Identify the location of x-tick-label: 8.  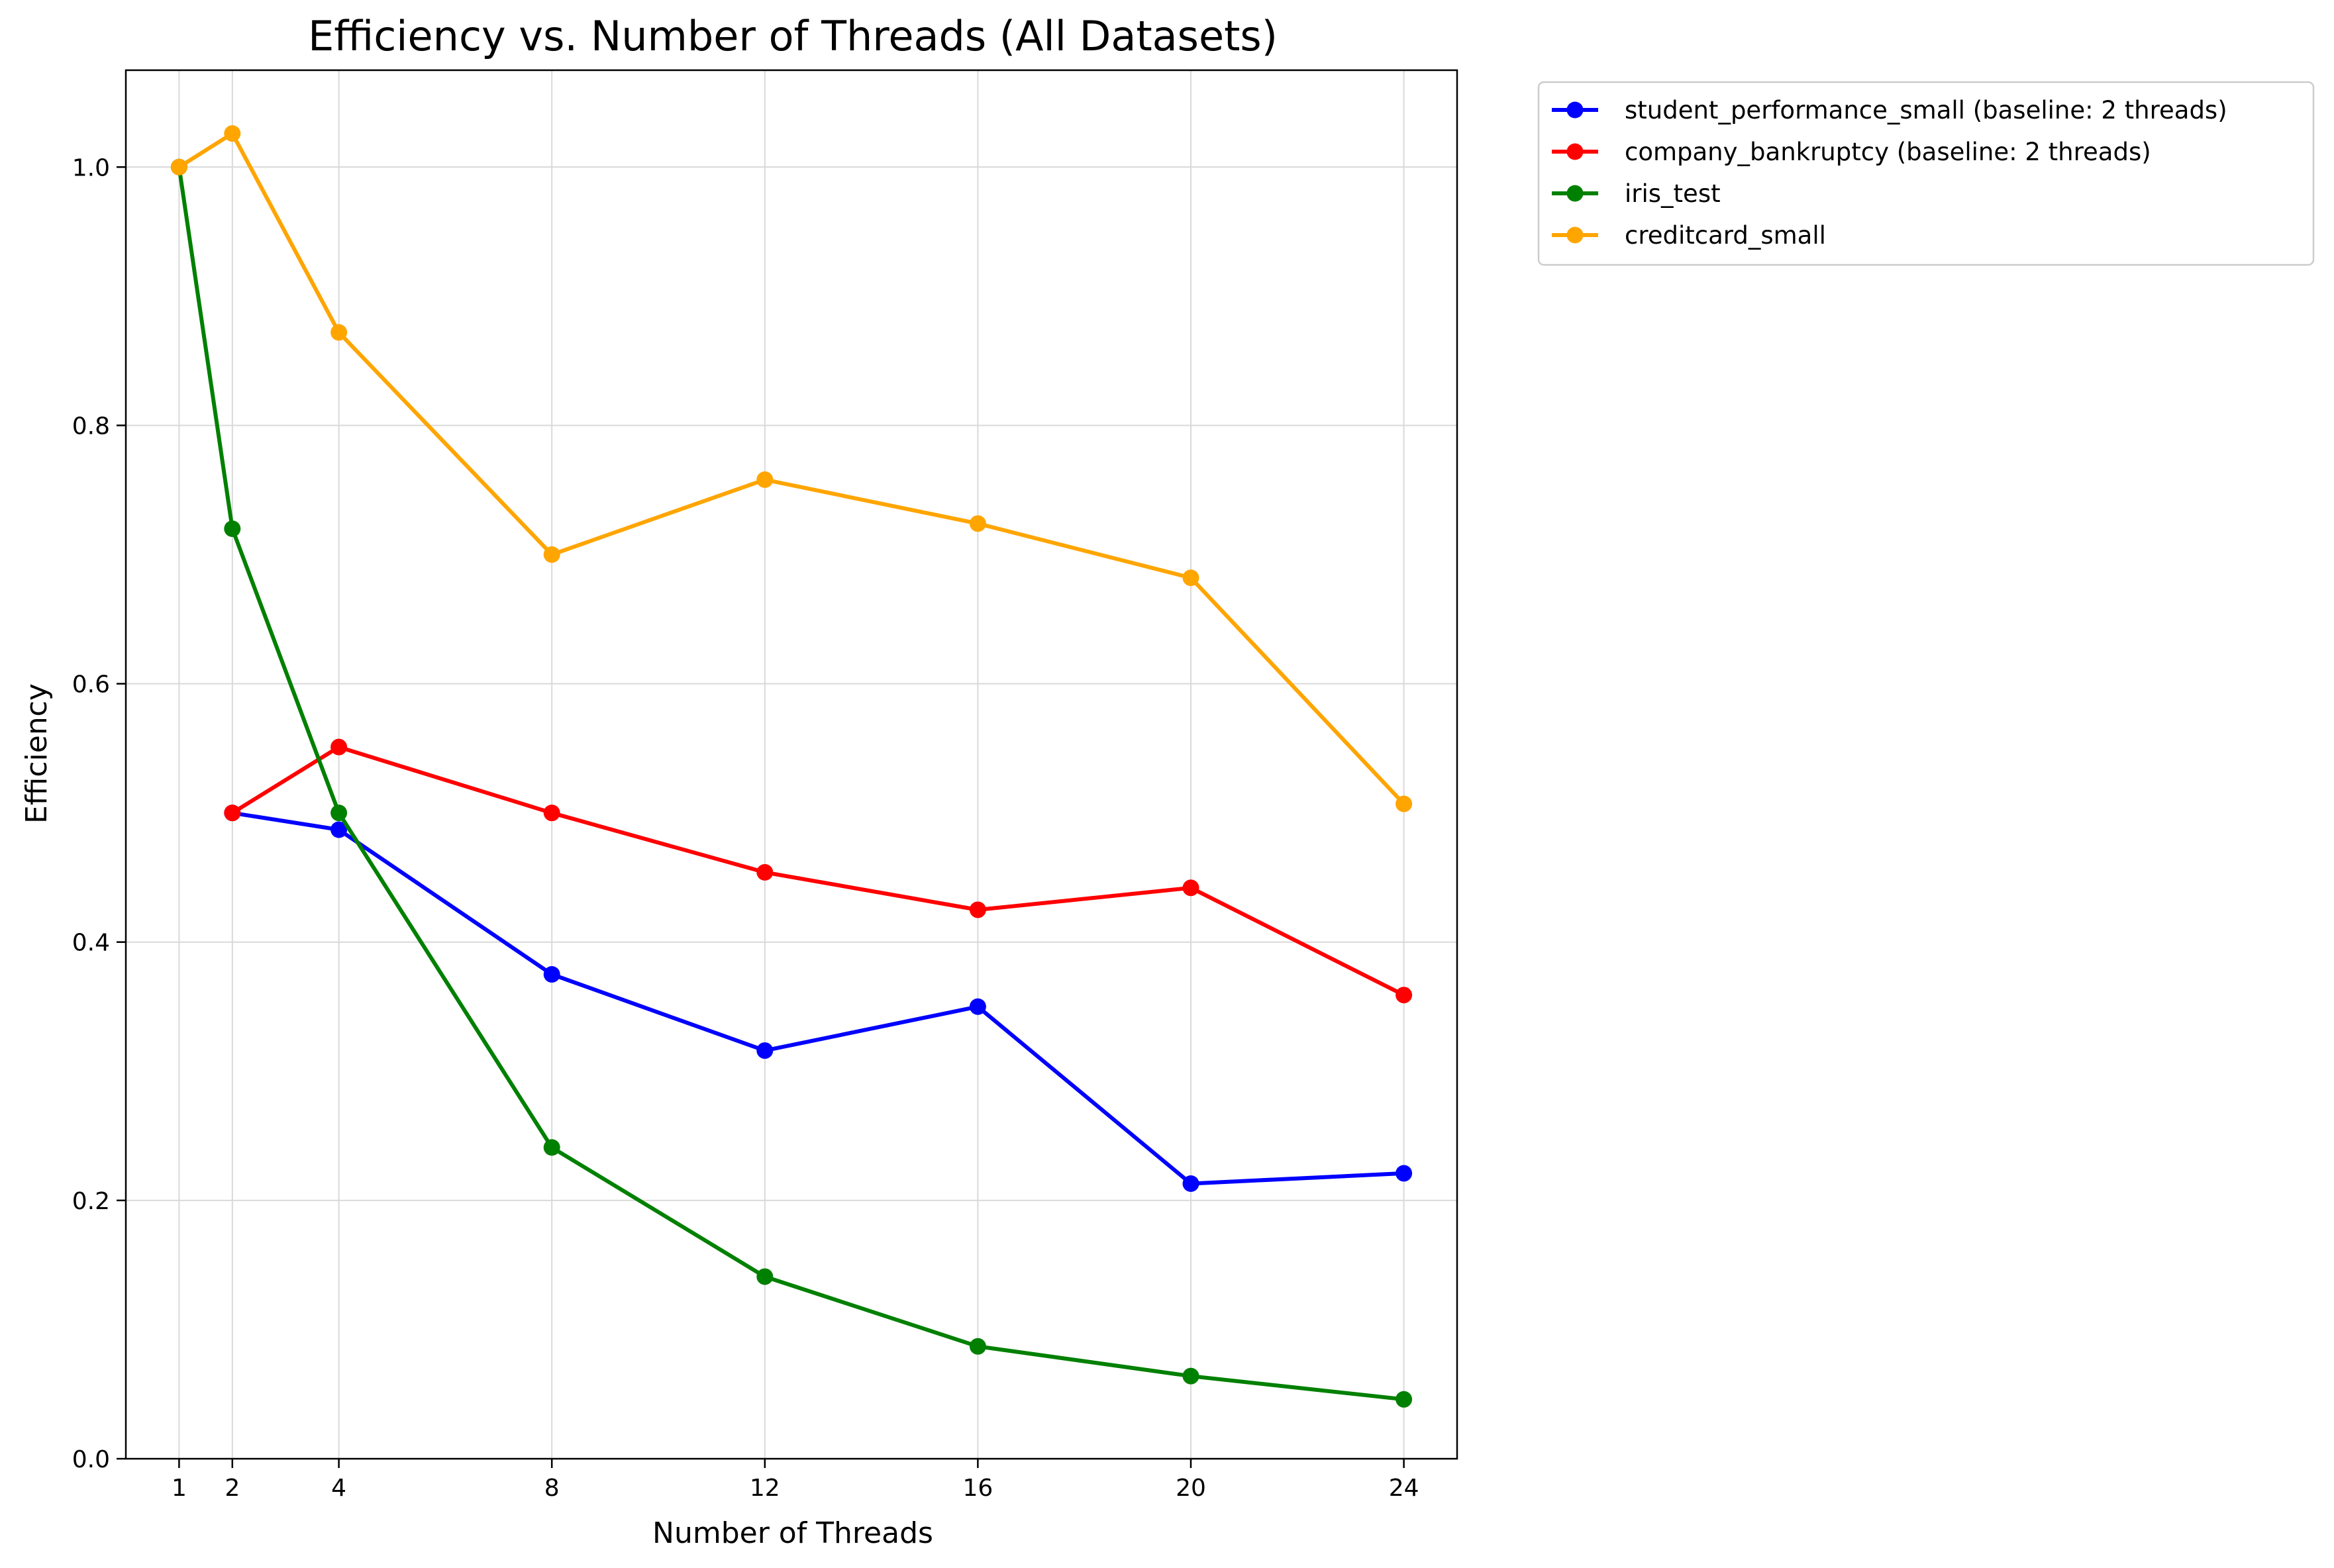
(552, 1488).